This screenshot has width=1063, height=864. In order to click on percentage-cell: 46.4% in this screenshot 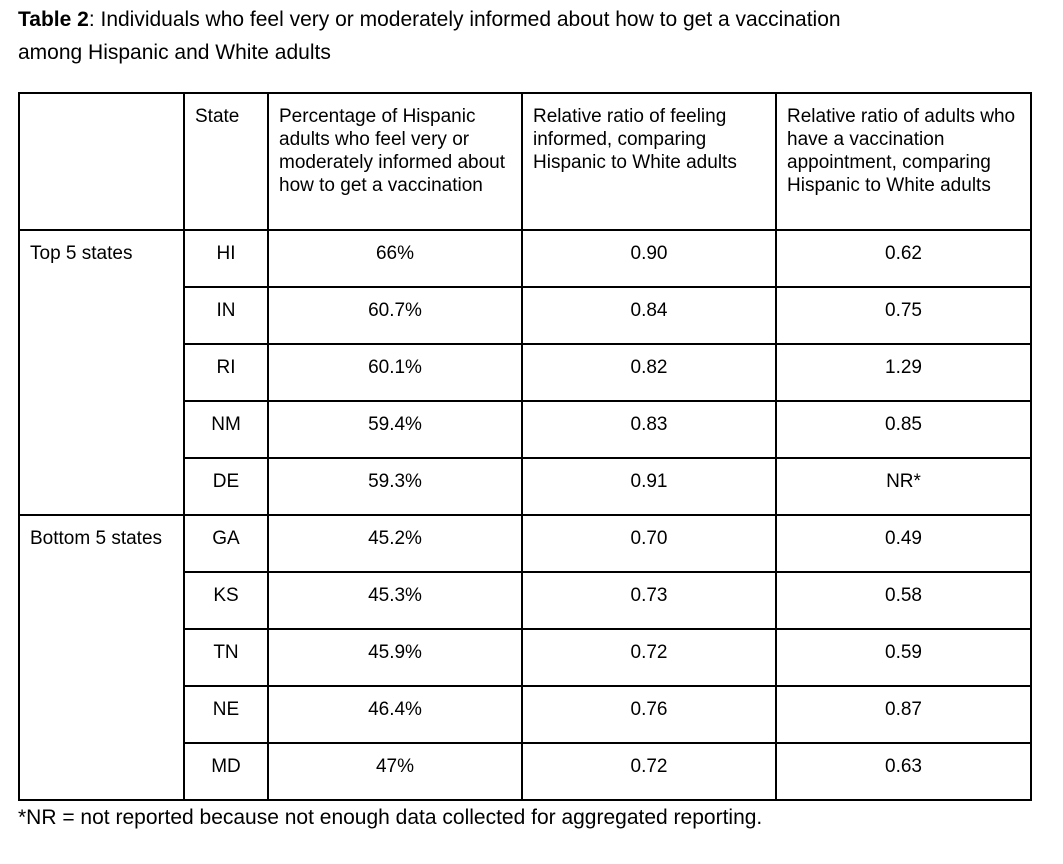, I will do `click(395, 714)`.